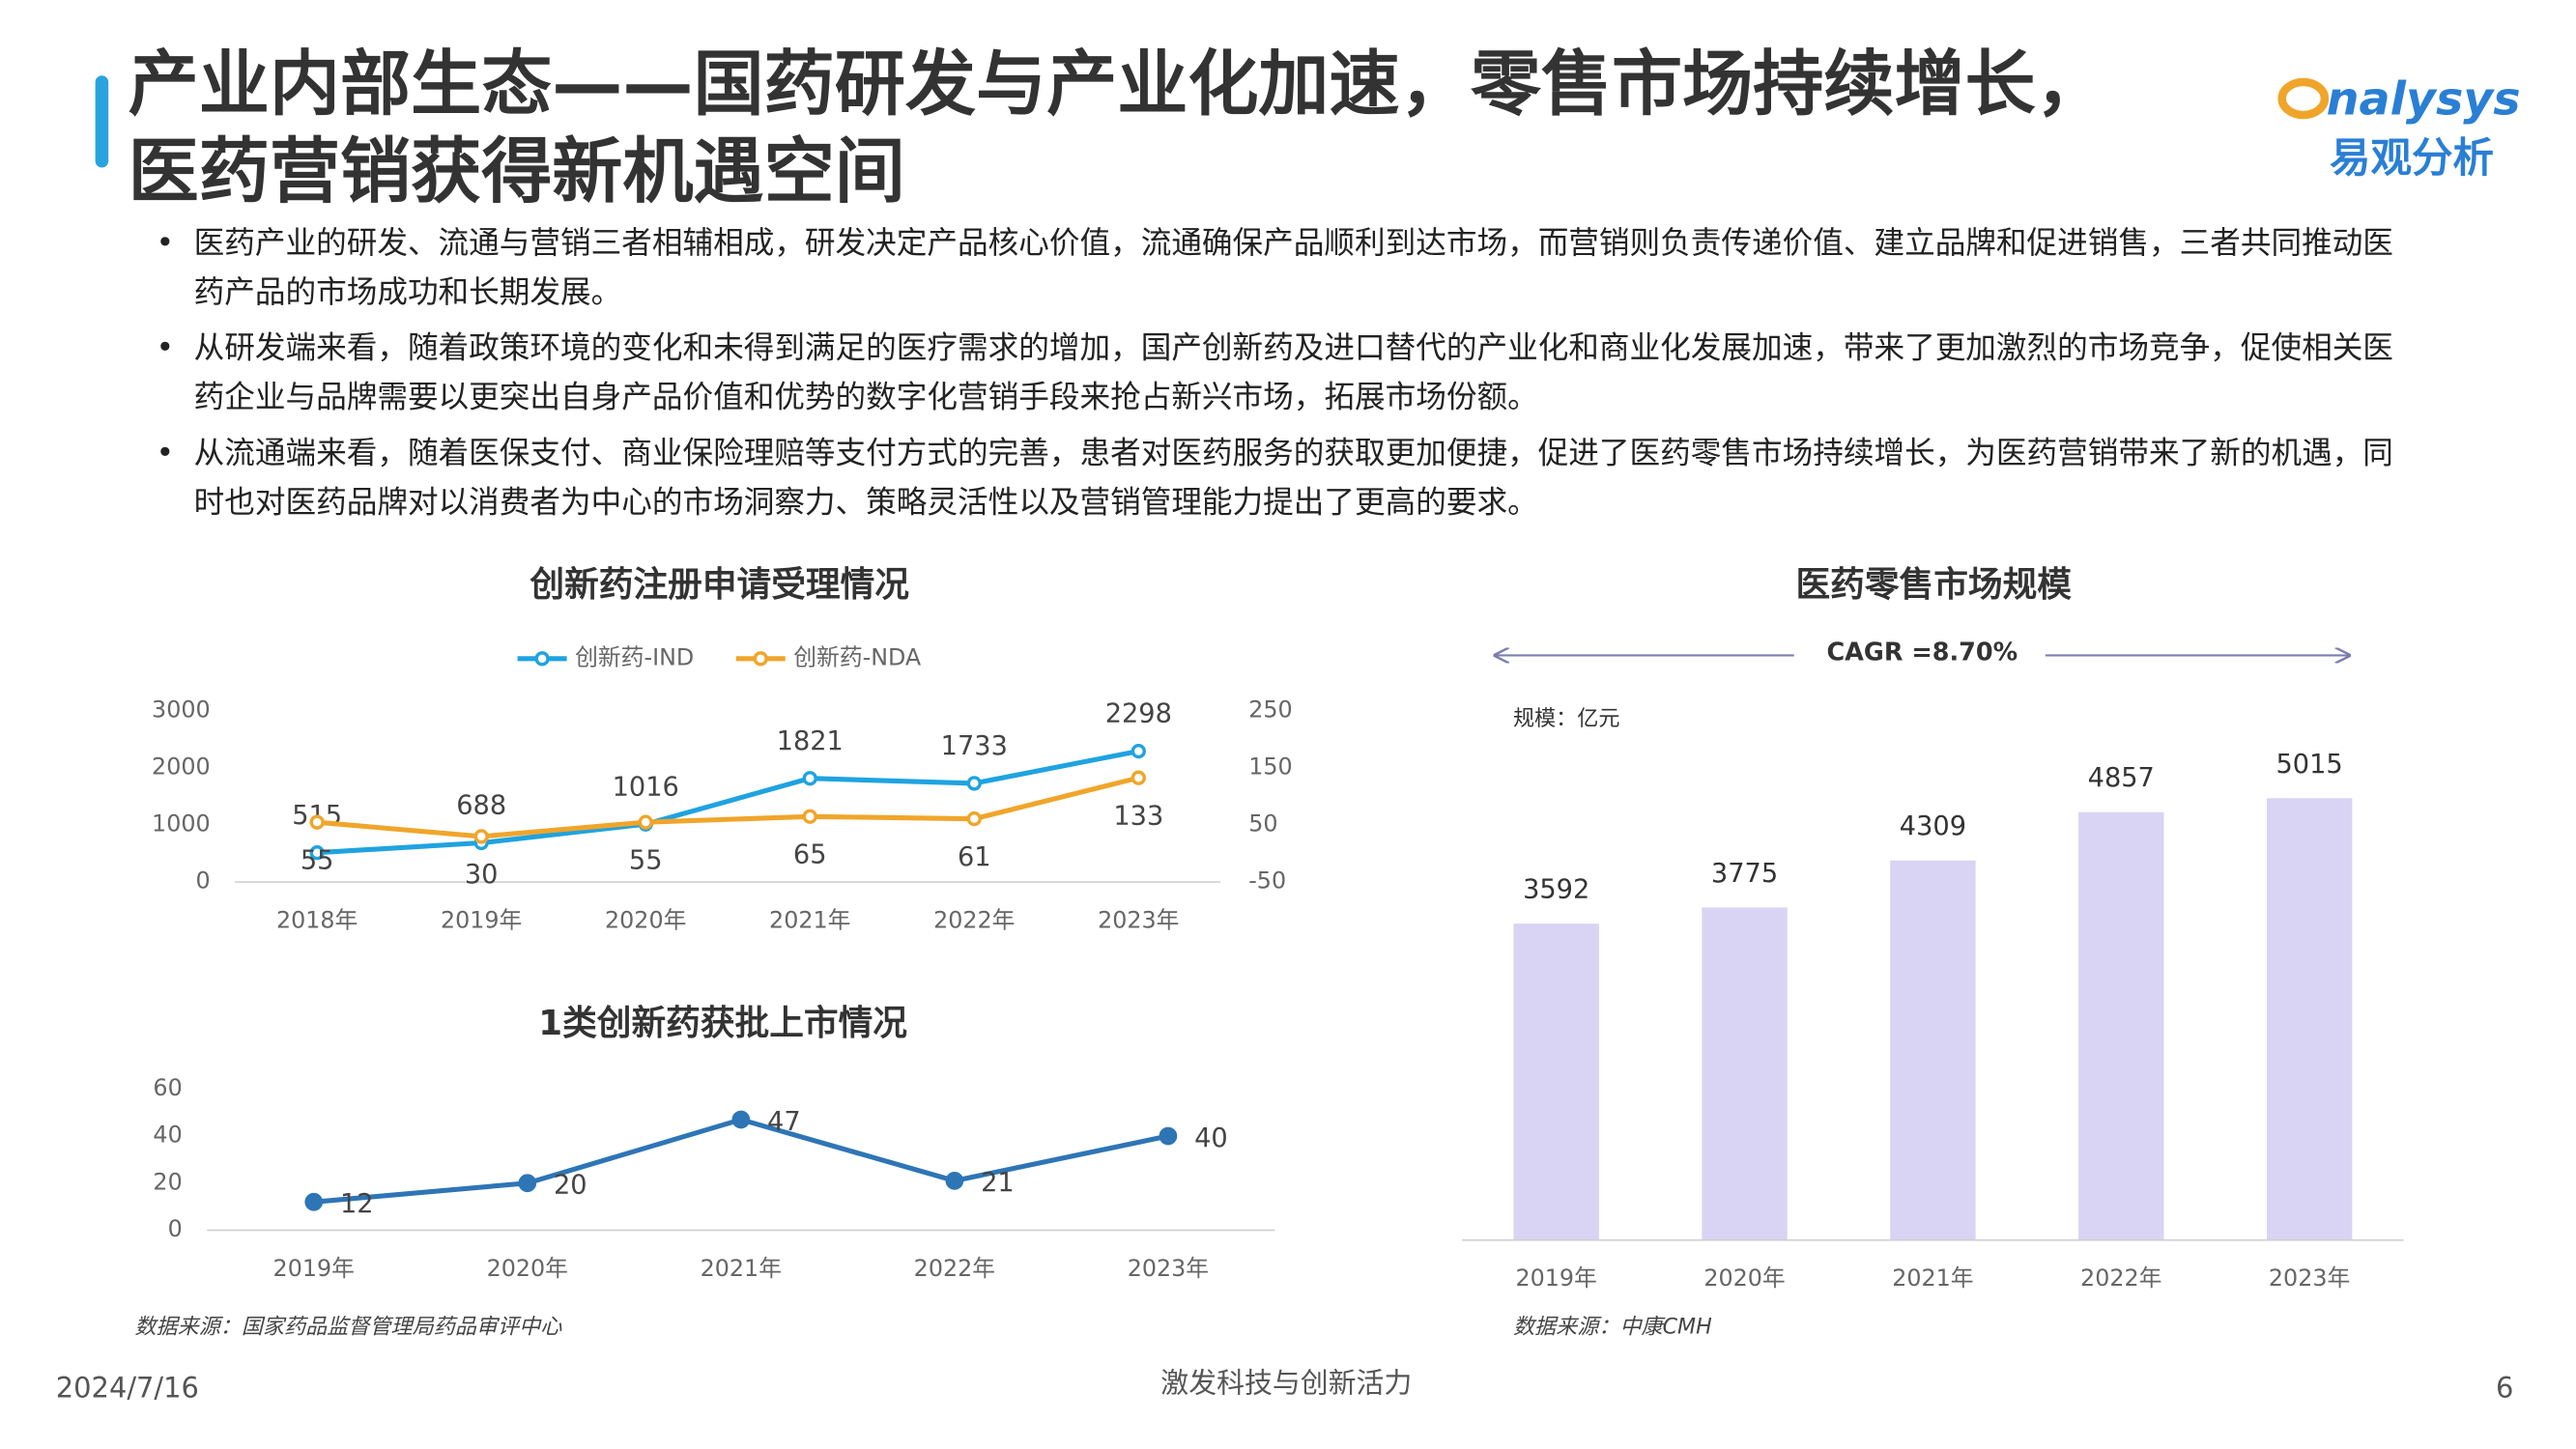  Describe the element at coordinates (1138, 714) in the screenshot. I see `data-label: 2298` at that location.